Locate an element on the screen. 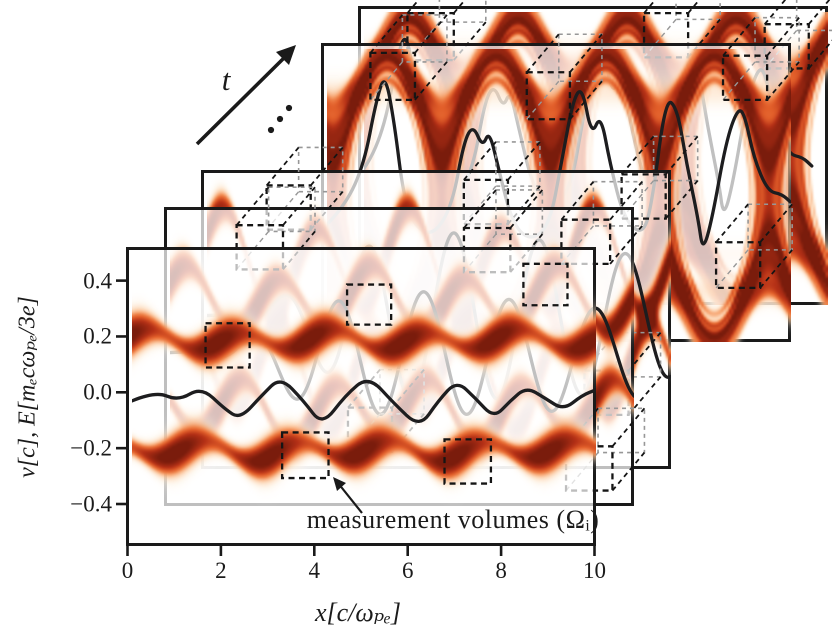 The width and height of the screenshot is (832, 635). x-tick-label: 6 is located at coordinates (407, 570).